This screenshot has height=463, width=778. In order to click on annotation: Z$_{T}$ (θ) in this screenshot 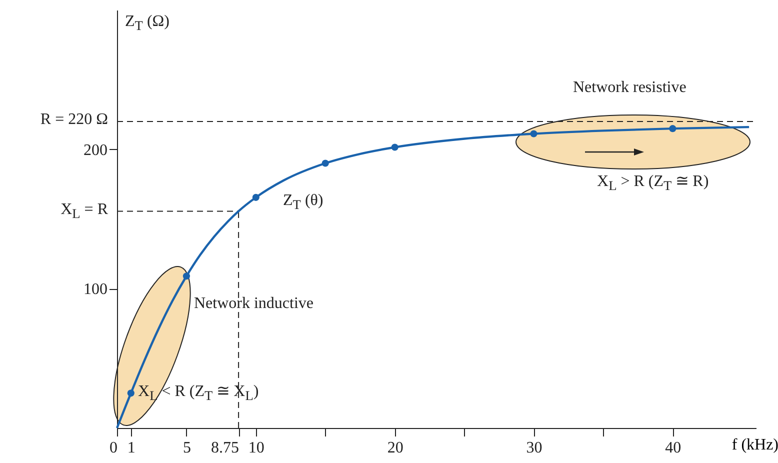, I will do `click(303, 202)`.